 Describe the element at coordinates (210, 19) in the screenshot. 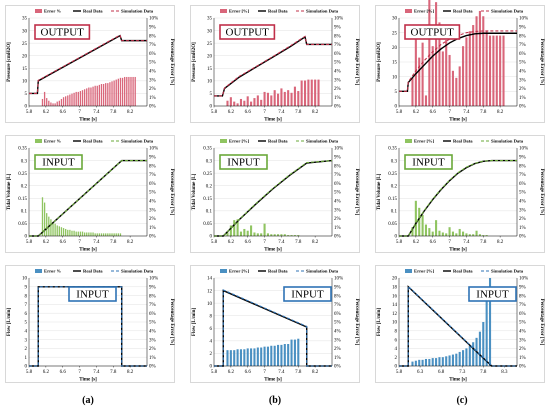

I see `y-tick-label: 35` at that location.